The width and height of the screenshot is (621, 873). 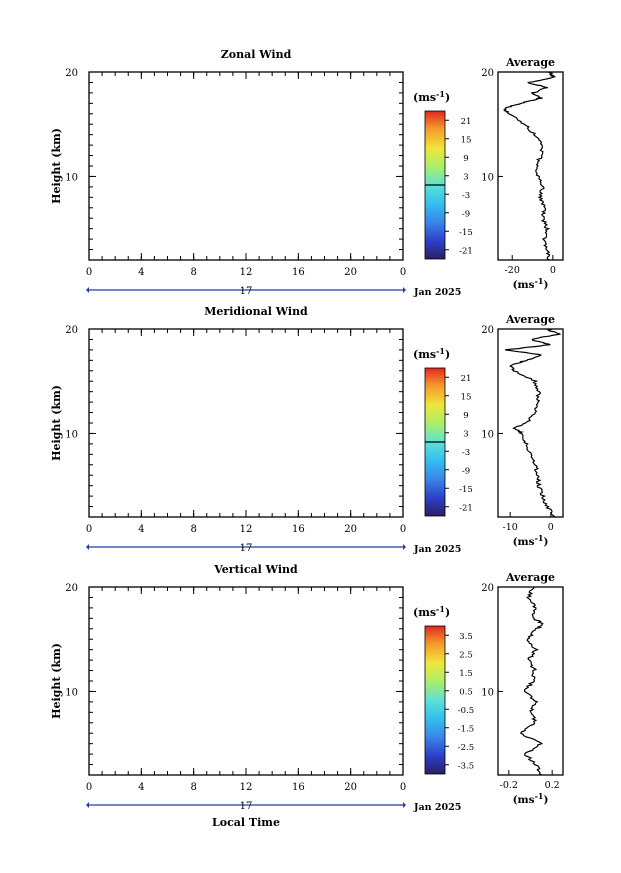 What do you see at coordinates (466, 729) in the screenshot?
I see `colorbar-tick: -1.5` at bounding box center [466, 729].